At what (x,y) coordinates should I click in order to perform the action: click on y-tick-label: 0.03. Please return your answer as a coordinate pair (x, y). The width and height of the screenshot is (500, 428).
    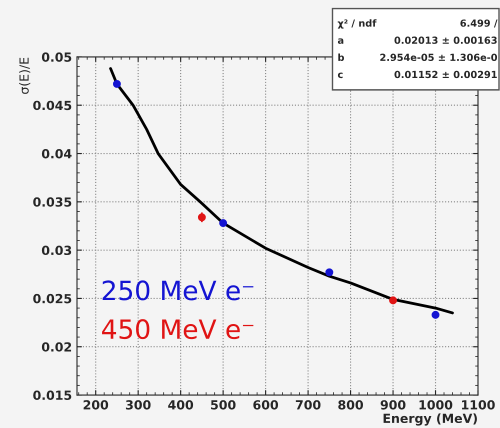
    Looking at the image, I should click on (57, 251).